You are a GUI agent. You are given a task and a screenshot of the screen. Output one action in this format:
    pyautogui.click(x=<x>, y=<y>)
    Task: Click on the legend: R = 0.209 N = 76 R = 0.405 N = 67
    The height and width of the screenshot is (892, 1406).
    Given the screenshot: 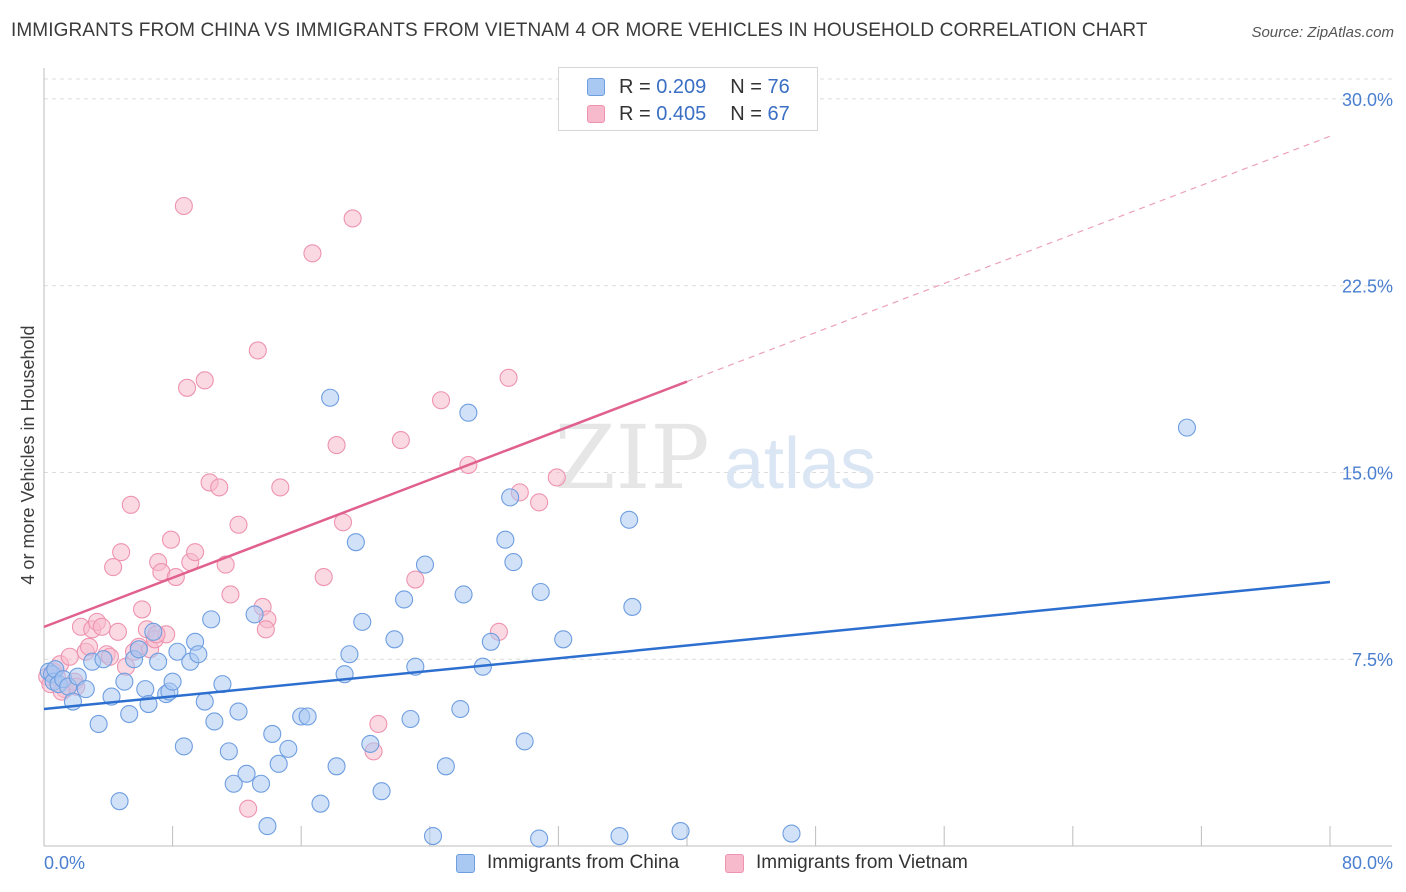 What is the action you would take?
    pyautogui.click(x=688, y=99)
    